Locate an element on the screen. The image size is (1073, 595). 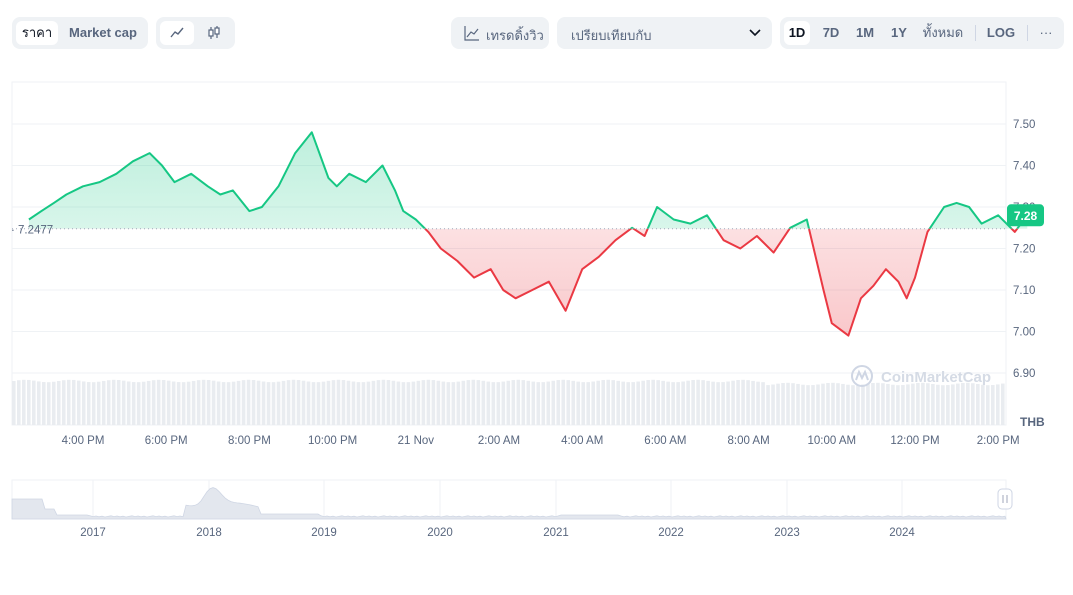
price-marketcap-toggle: ราคา Market cap is located at coordinates (80, 33).